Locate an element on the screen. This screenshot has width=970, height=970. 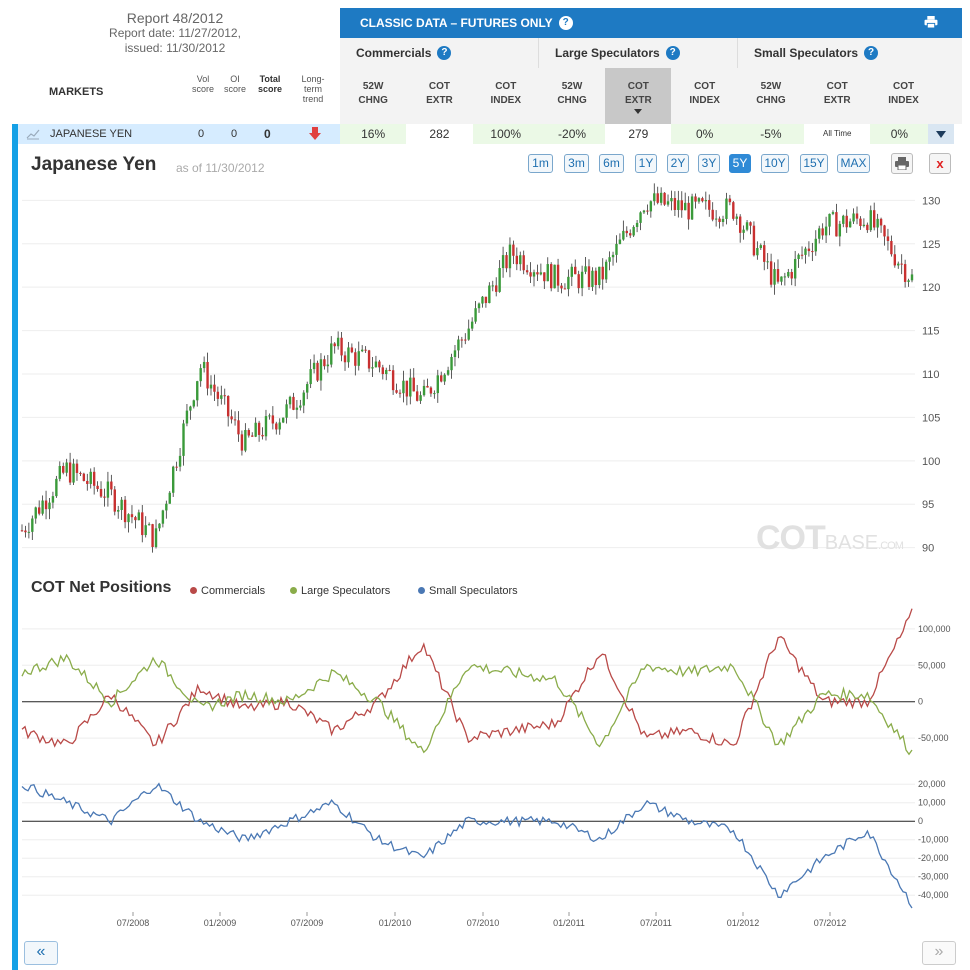
legend-small-speculators: Small Speculators is located at coordinates (468, 591).